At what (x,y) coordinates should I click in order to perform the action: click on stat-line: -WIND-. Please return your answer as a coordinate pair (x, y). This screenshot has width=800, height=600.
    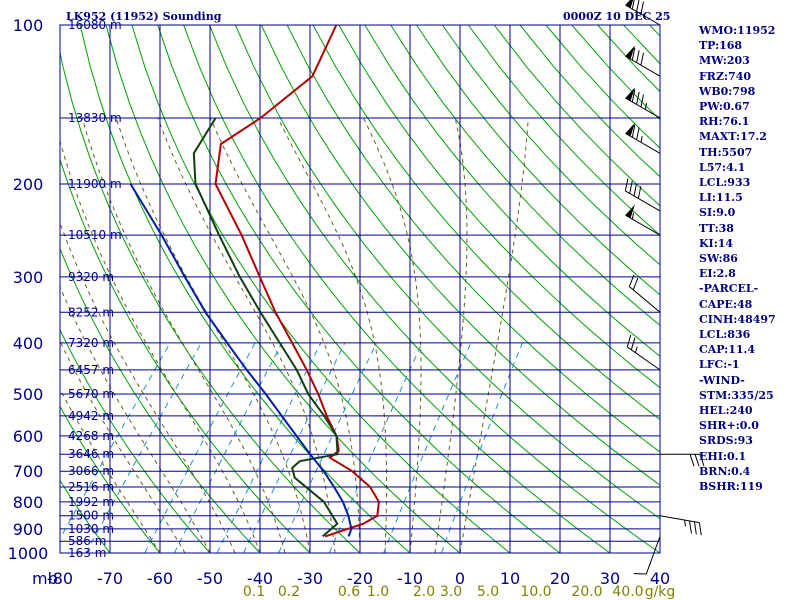
    Looking at the image, I should click on (722, 380).